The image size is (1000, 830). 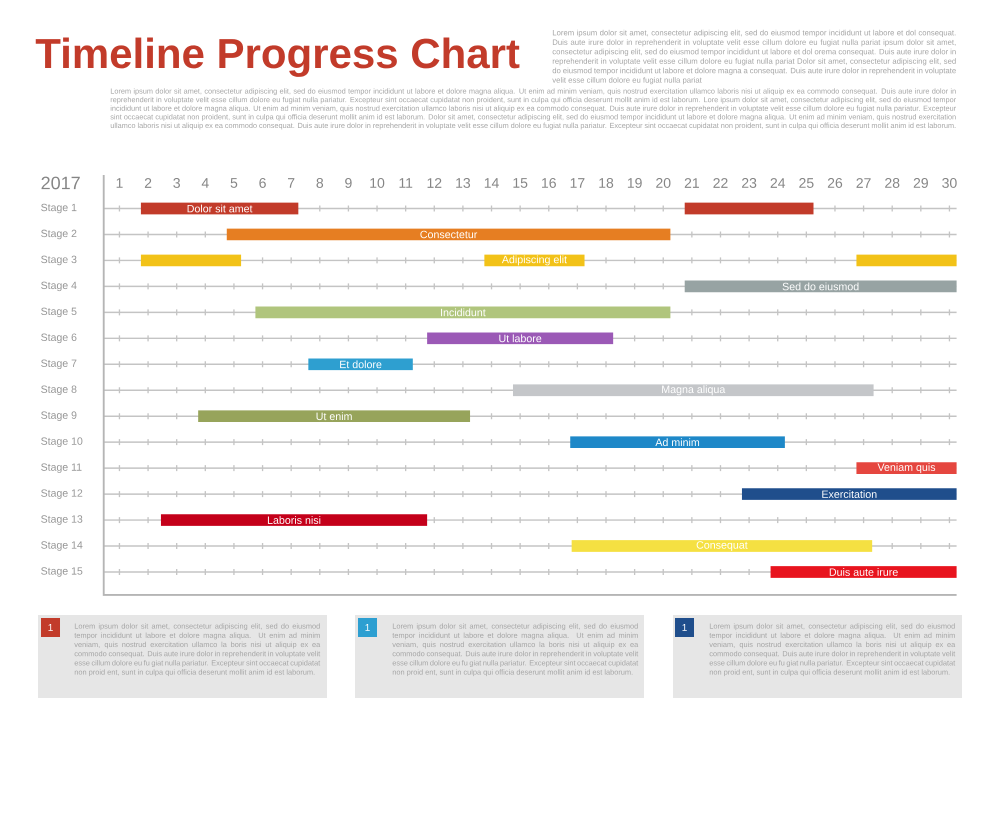 What do you see at coordinates (577, 183) in the screenshot?
I see `x-tick-label: 17` at bounding box center [577, 183].